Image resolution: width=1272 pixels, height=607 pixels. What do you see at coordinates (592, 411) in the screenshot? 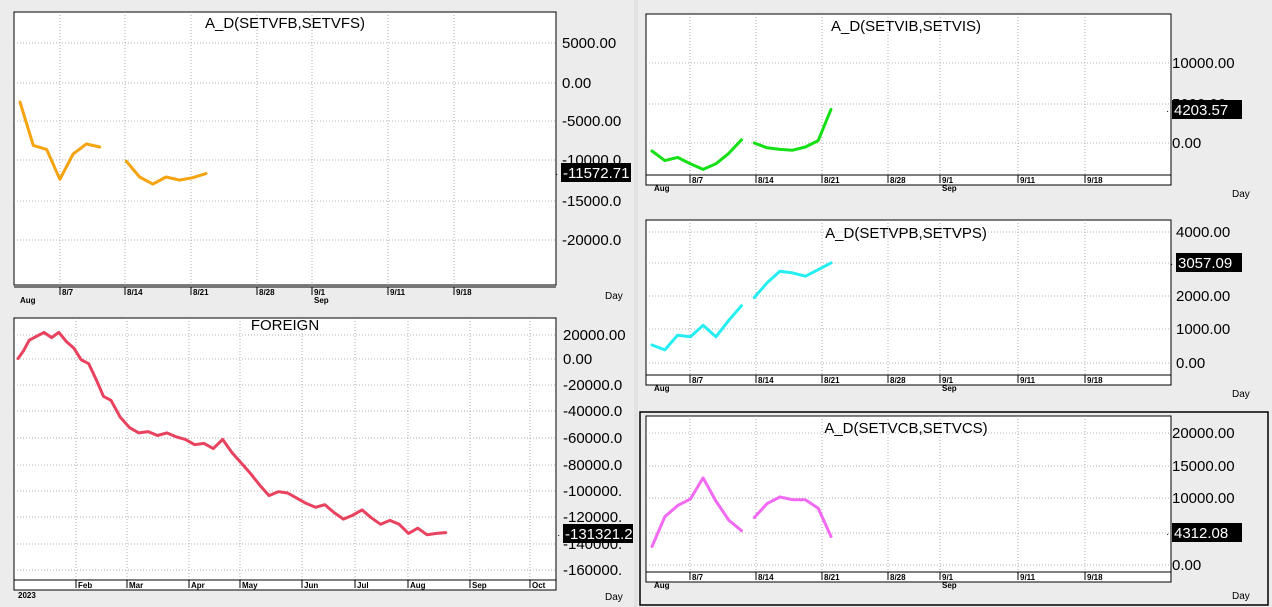
I see `y-tick-label: -40000.0` at bounding box center [592, 411].